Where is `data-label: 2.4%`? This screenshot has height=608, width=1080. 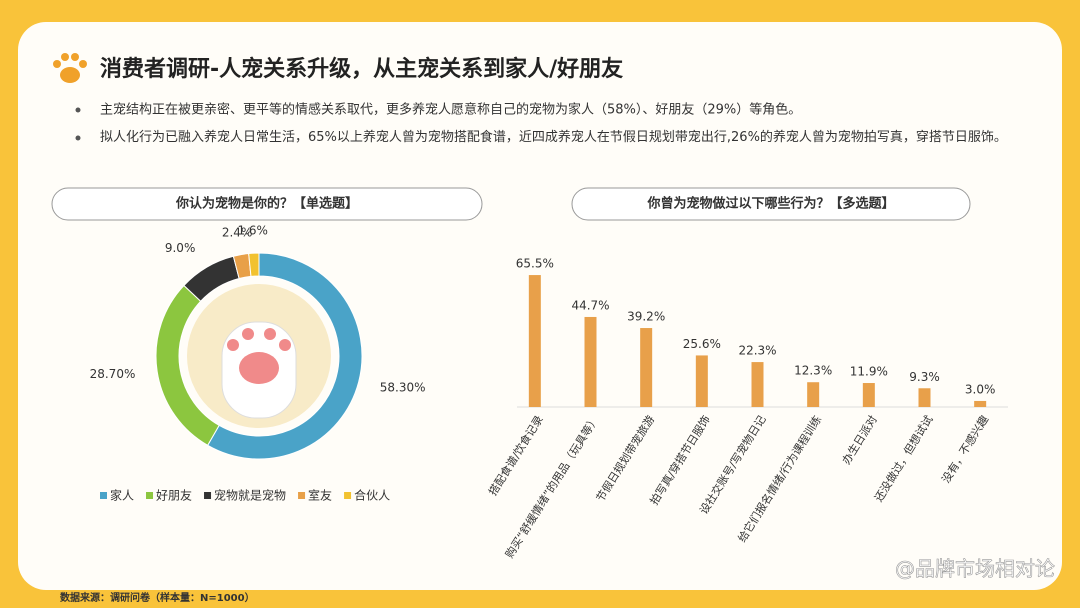
data-label: 2.4% is located at coordinates (237, 232).